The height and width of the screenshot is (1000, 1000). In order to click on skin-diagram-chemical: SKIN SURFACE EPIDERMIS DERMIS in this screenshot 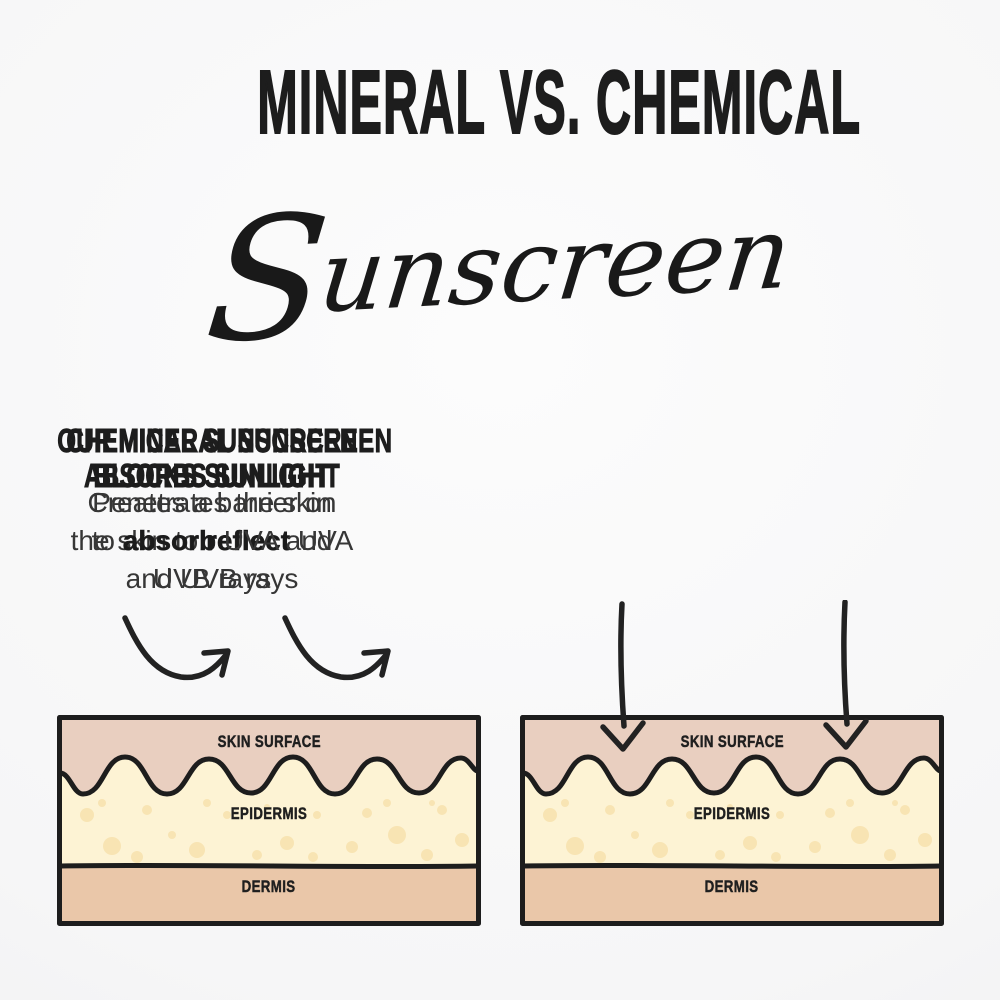, I will do `click(732, 820)`.